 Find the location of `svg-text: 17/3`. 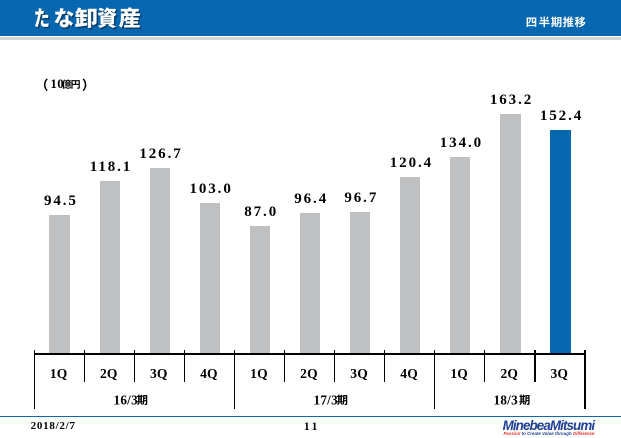

svg-text: 17/3 is located at coordinates (326, 400).